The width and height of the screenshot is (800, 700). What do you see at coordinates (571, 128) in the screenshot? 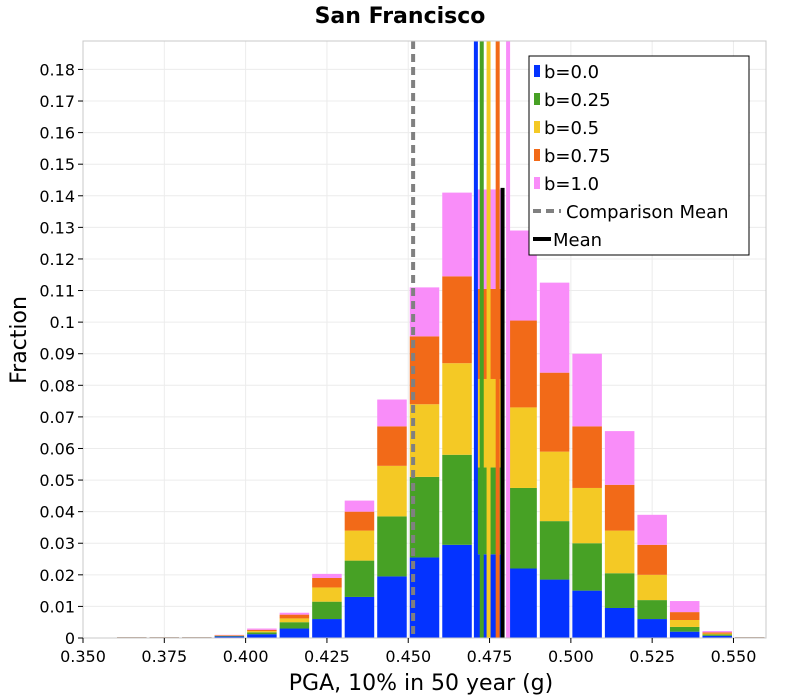
I see `legend-label: b=0.5` at bounding box center [571, 128].